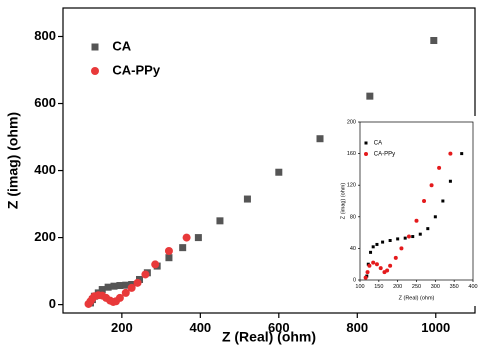  What do you see at coordinates (353, 249) in the screenshot?
I see `y-tick-label: 40` at bounding box center [353, 249].